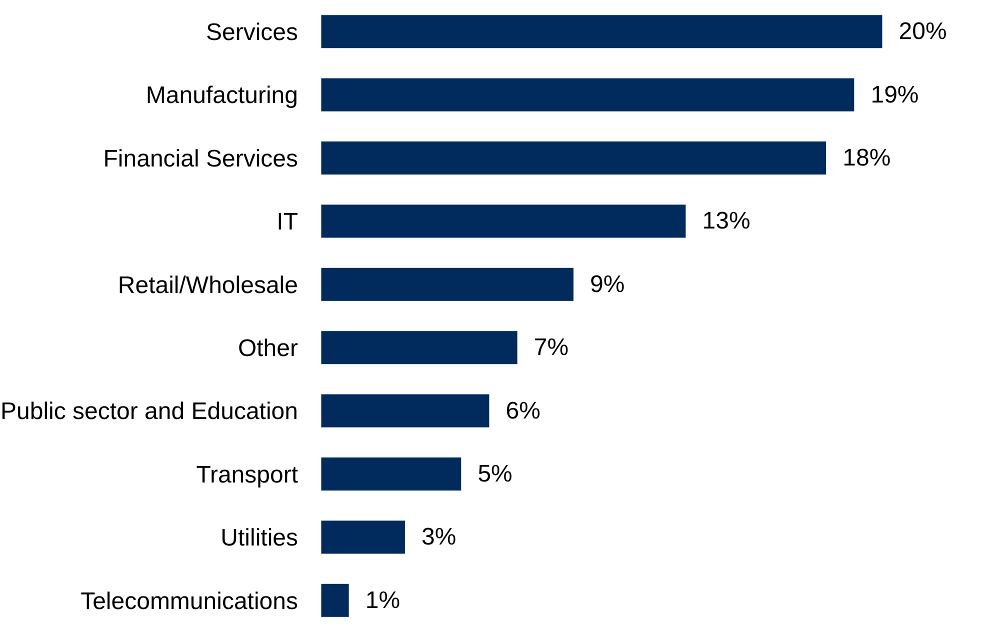 The width and height of the screenshot is (987, 632). I want to click on y-tick-label: Other, so click(268, 348).